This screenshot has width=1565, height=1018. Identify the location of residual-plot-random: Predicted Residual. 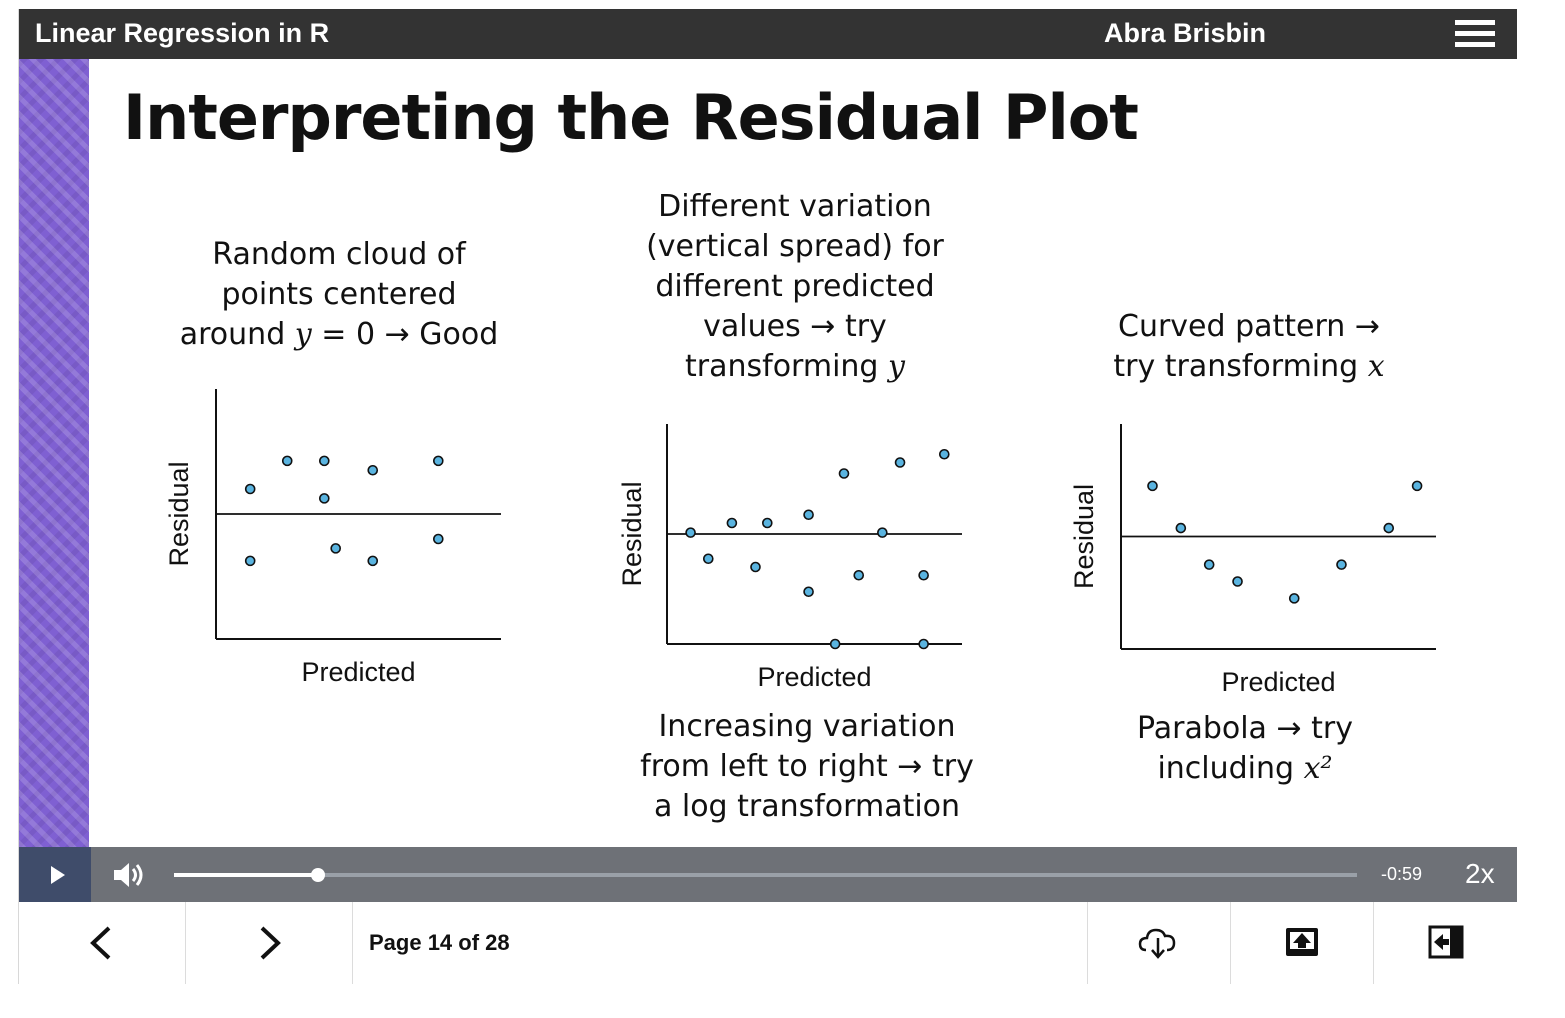
(332, 538).